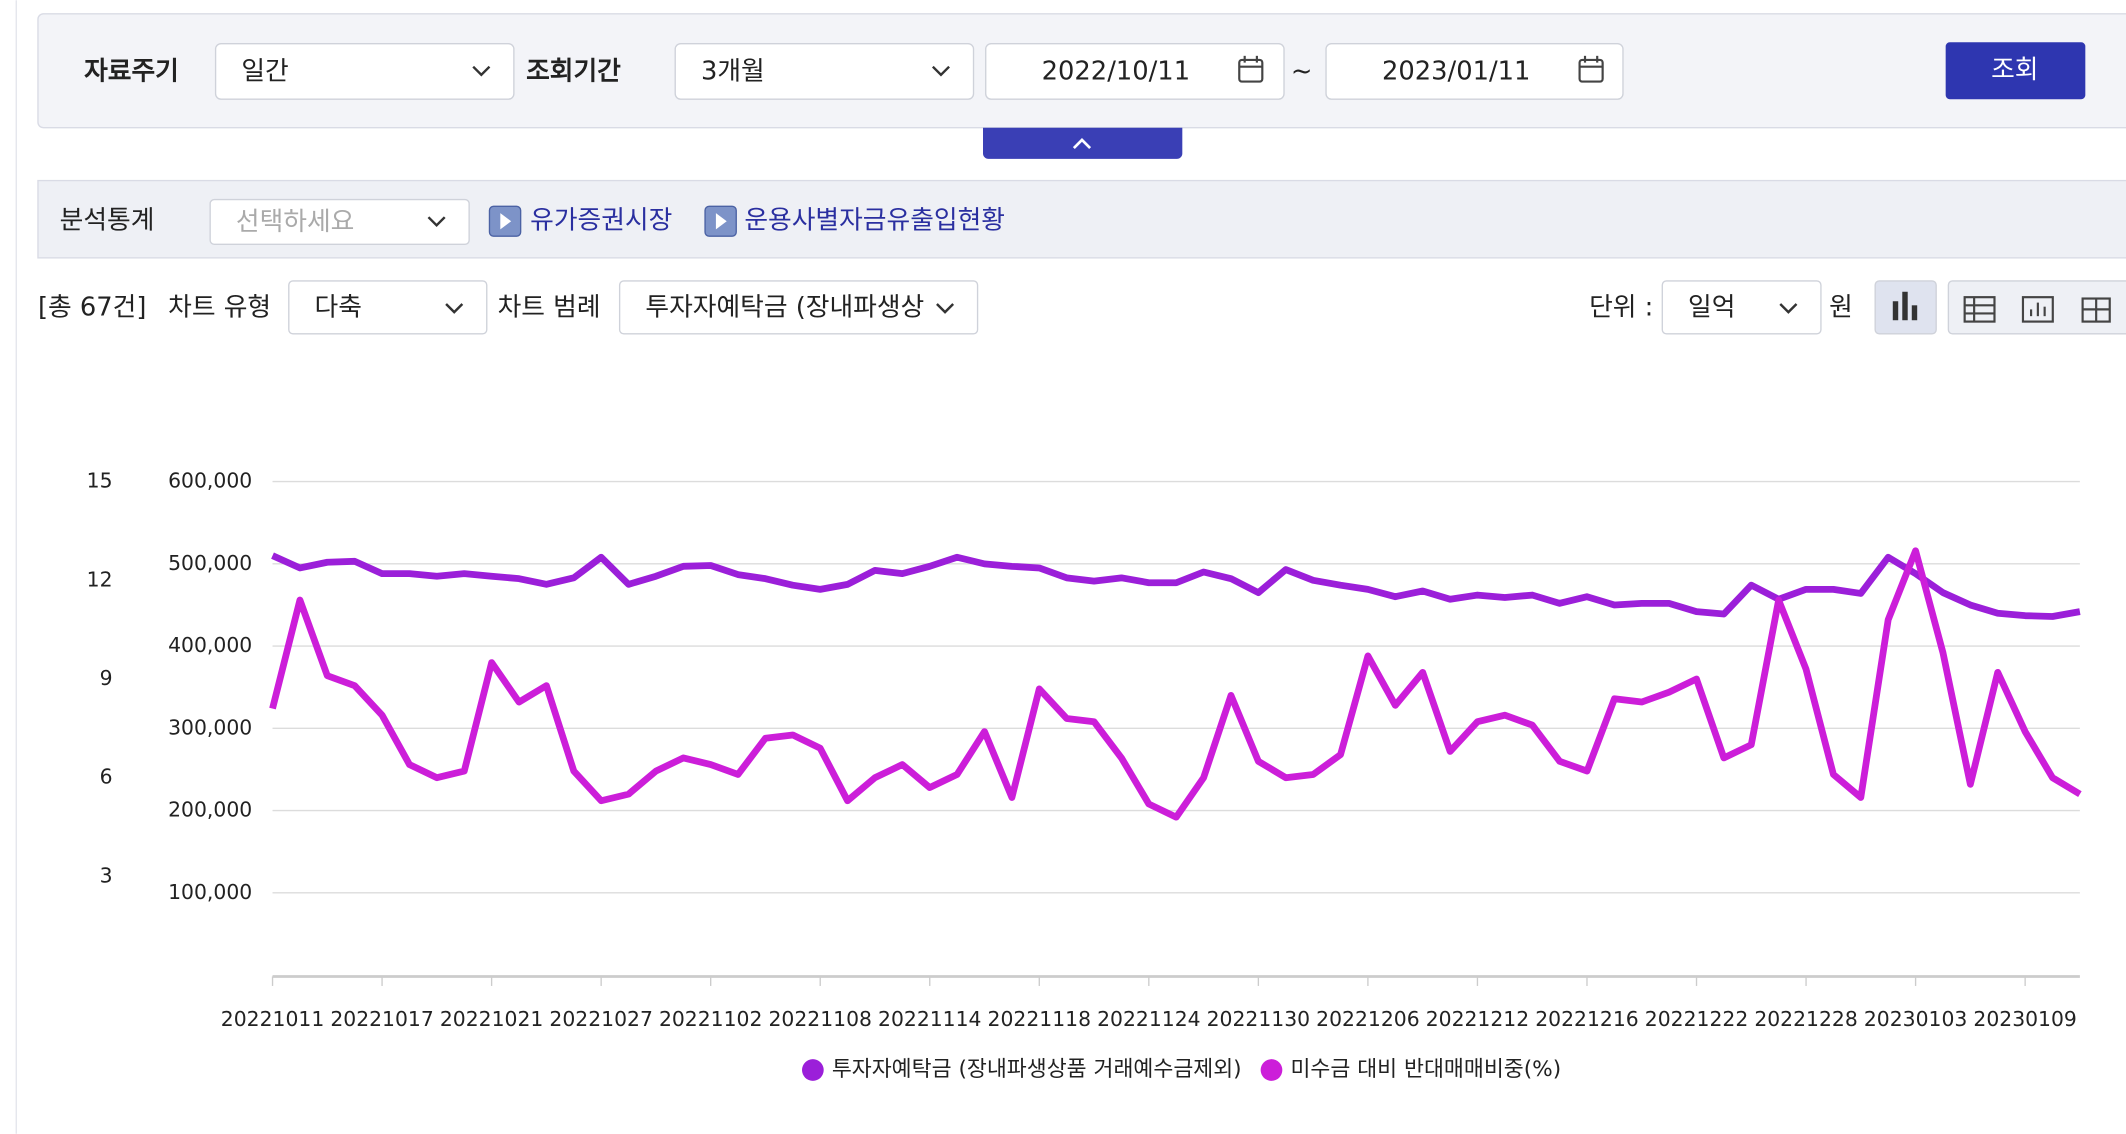 Image resolution: width=2126 pixels, height=1134 pixels. Describe the element at coordinates (1621, 308) in the screenshot. I see `unit-label: 단위 :` at that location.